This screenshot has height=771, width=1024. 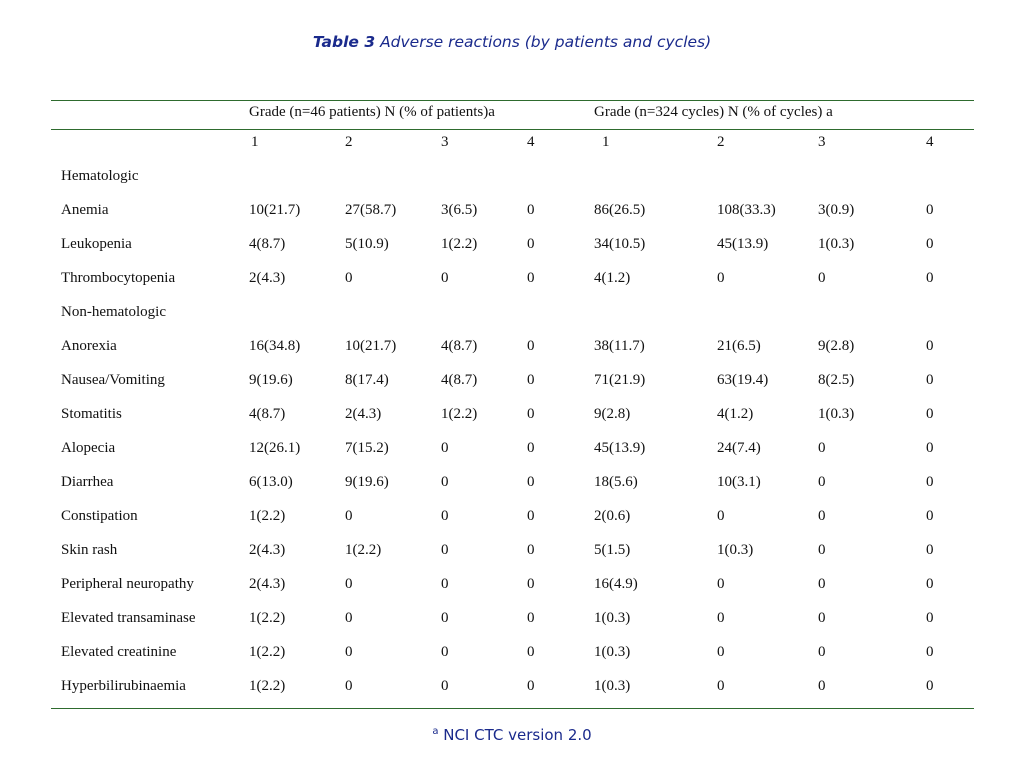 What do you see at coordinates (91, 414) in the screenshot?
I see `row-label: Stomatitis` at bounding box center [91, 414].